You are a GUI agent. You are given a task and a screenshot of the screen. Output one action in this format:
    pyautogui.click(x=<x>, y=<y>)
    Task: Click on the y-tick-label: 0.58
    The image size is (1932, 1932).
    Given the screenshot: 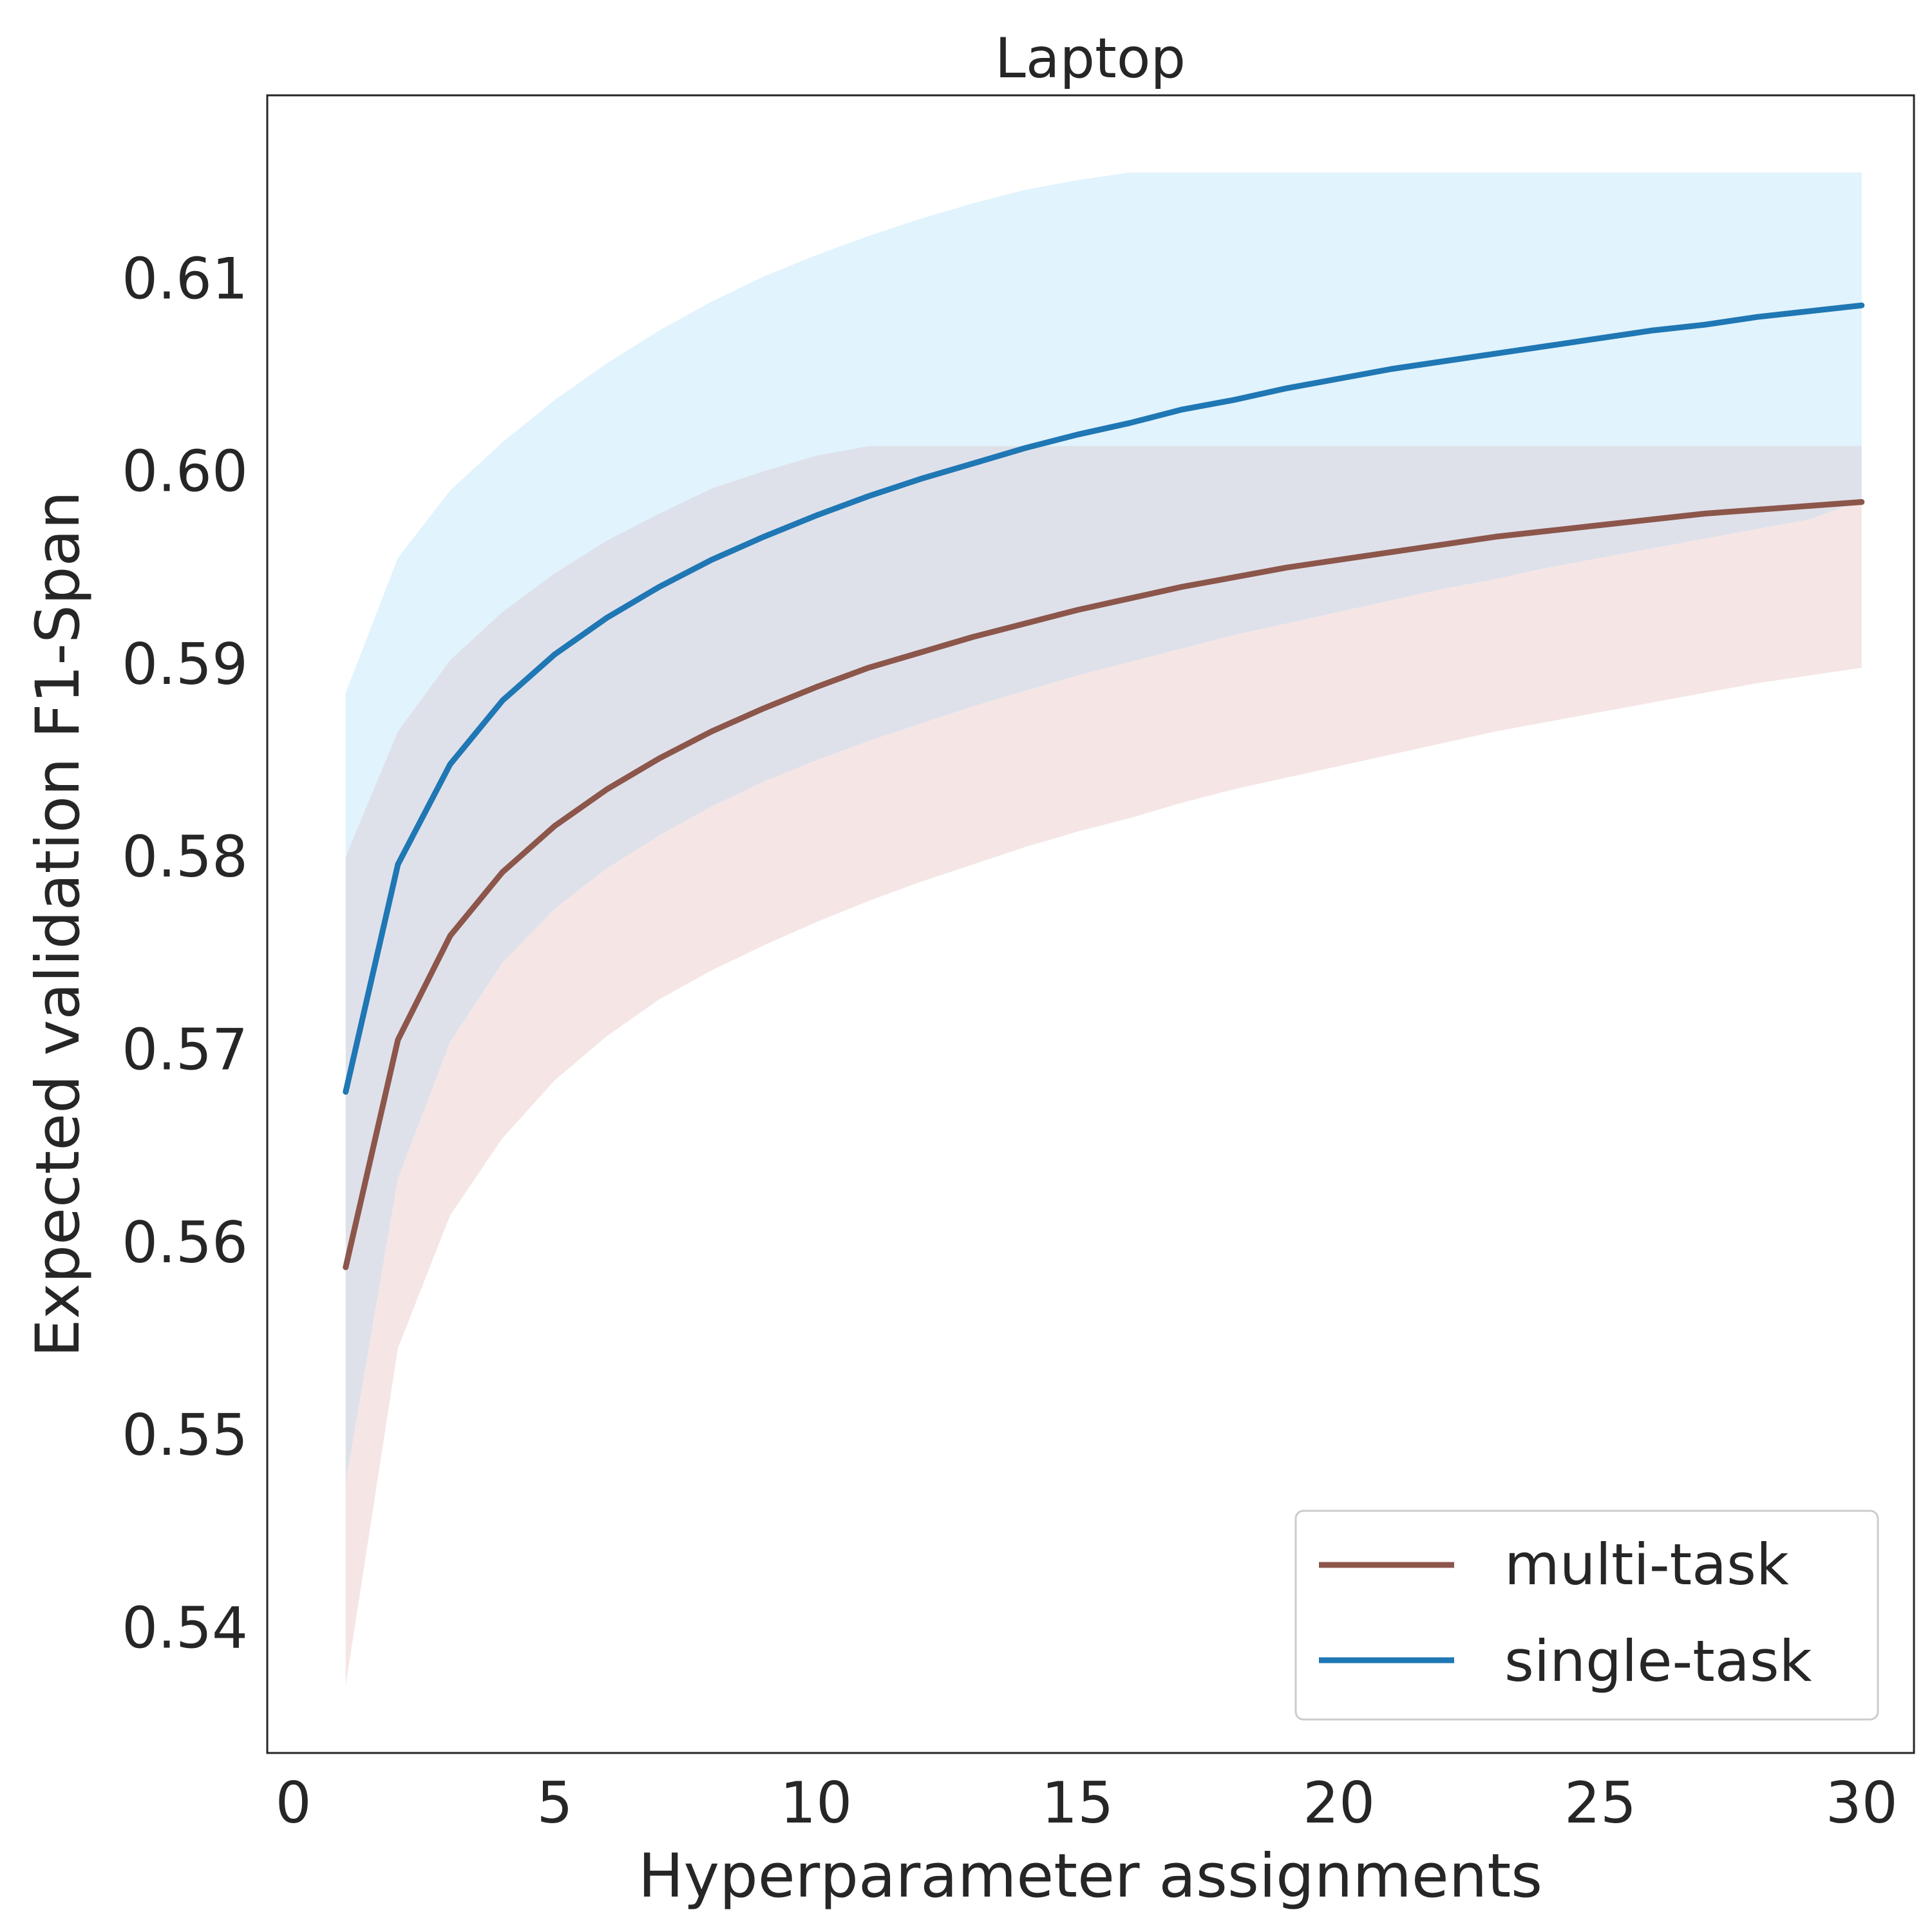 What is the action you would take?
    pyautogui.click(x=185, y=857)
    